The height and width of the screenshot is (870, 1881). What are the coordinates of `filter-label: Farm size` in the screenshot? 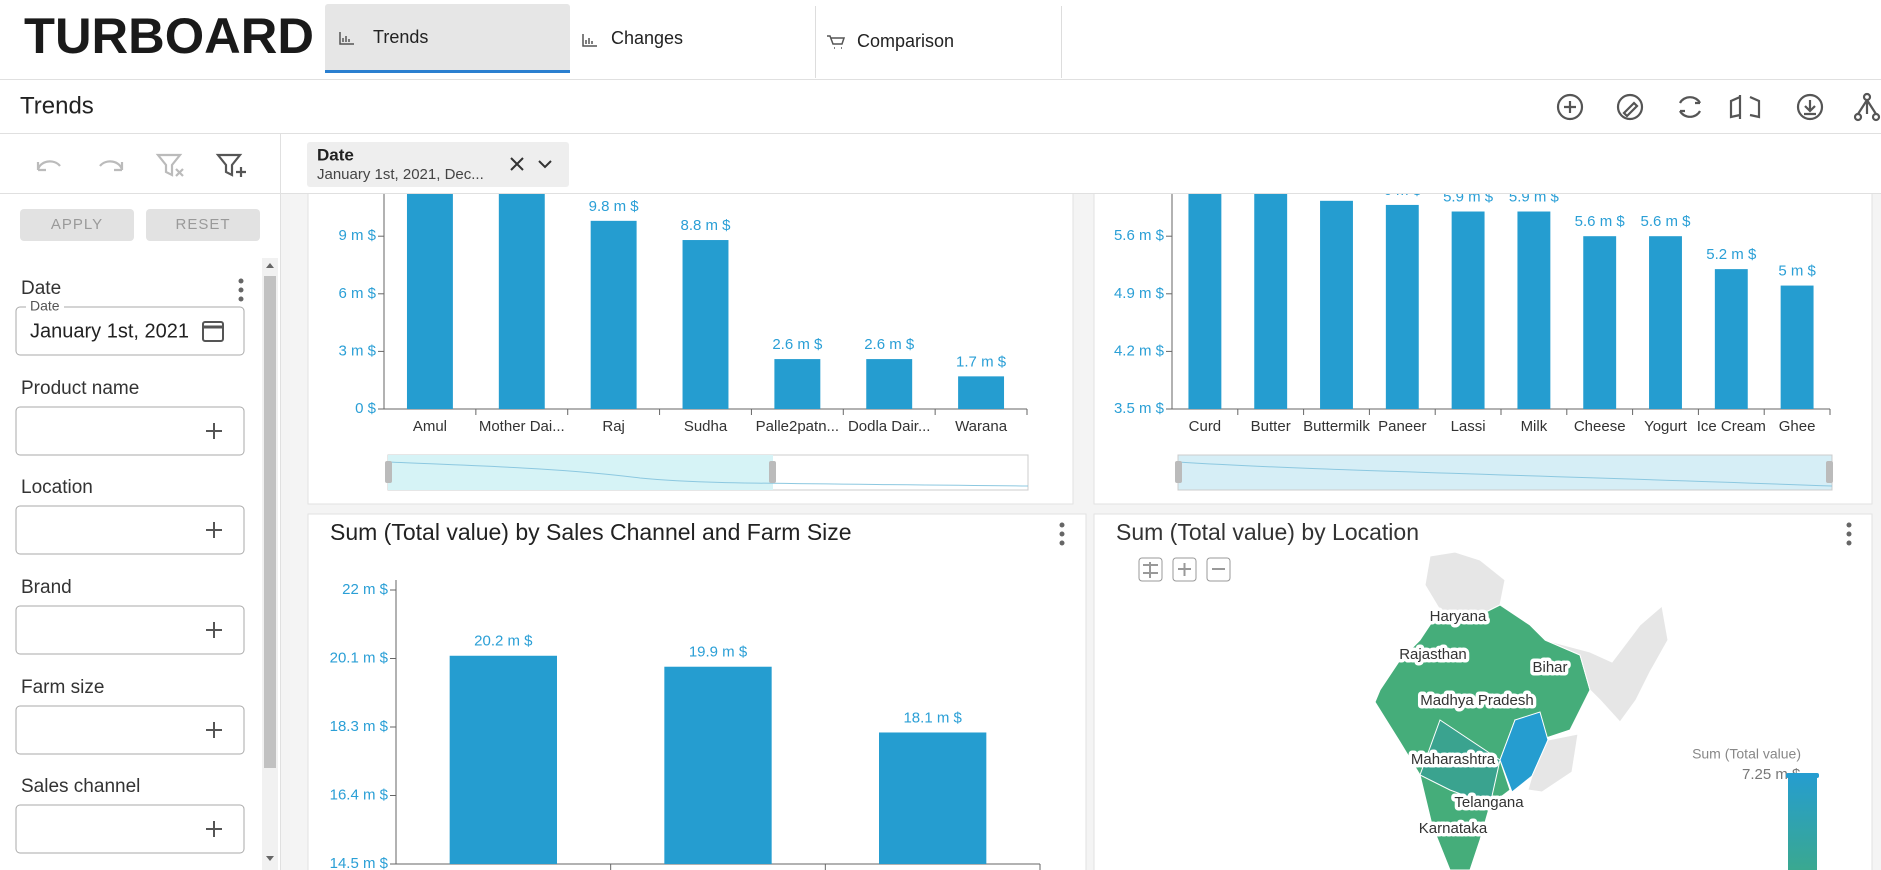 It's located at (62, 687).